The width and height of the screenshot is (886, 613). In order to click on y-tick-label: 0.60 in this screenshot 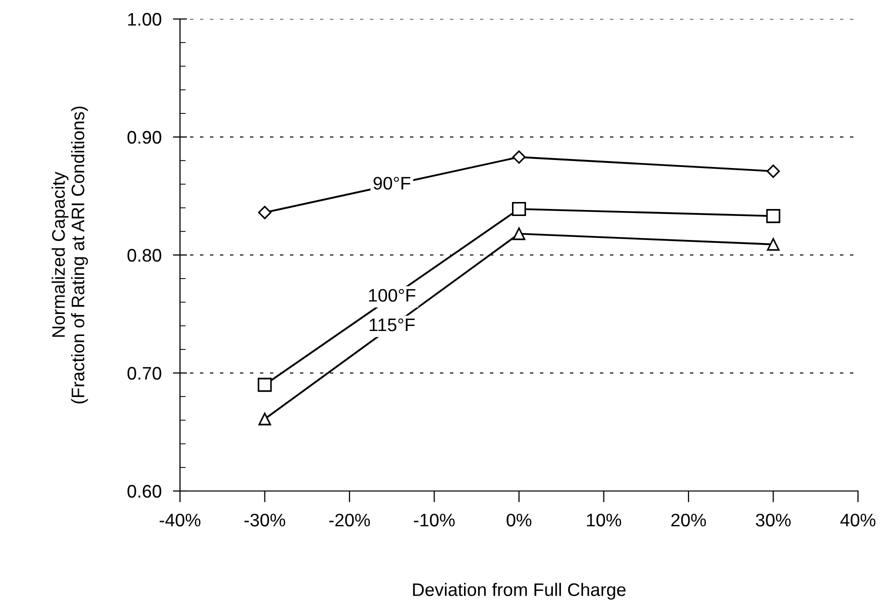, I will do `click(145, 491)`.